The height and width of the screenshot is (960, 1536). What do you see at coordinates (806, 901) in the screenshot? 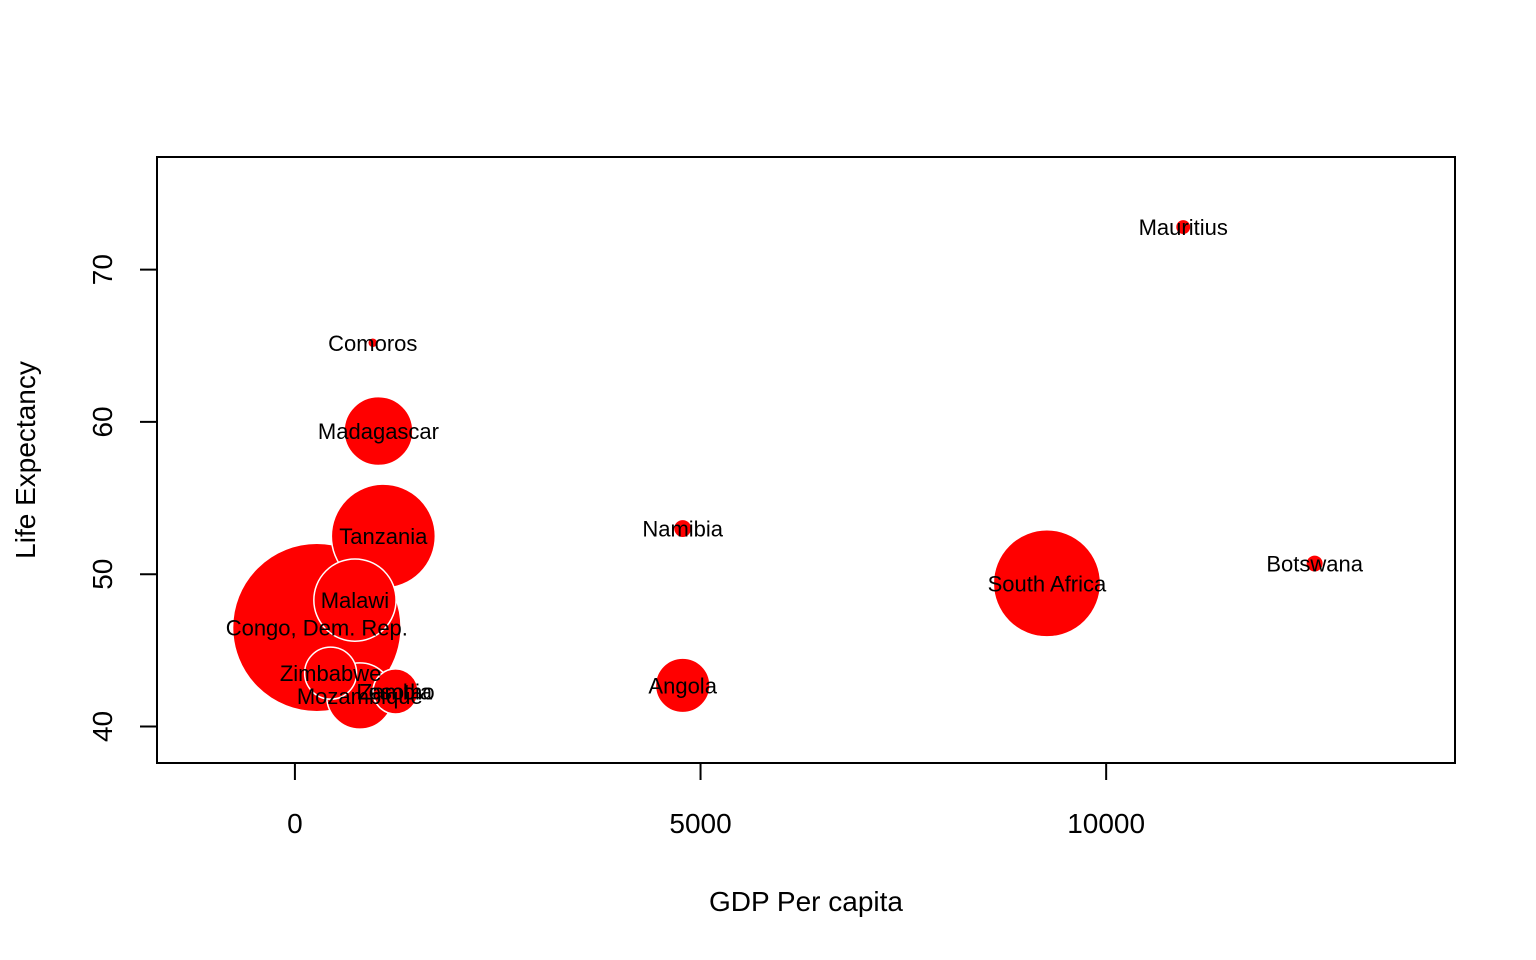
I see `x-axis-title: GDP Per capita` at bounding box center [806, 901].